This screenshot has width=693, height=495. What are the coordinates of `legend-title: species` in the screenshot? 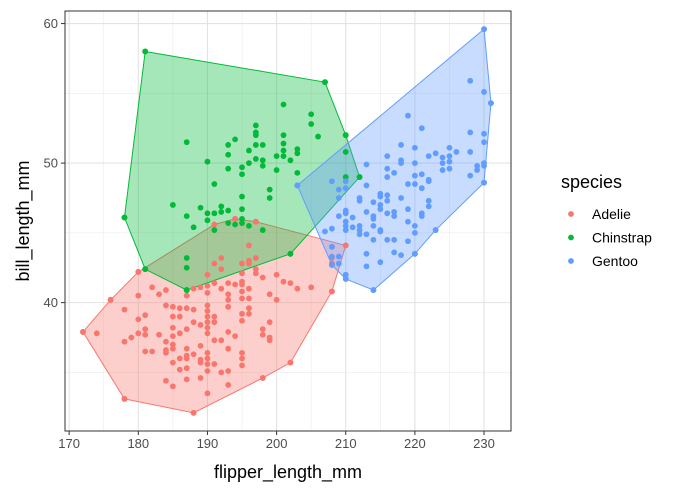 It's located at (591, 182).